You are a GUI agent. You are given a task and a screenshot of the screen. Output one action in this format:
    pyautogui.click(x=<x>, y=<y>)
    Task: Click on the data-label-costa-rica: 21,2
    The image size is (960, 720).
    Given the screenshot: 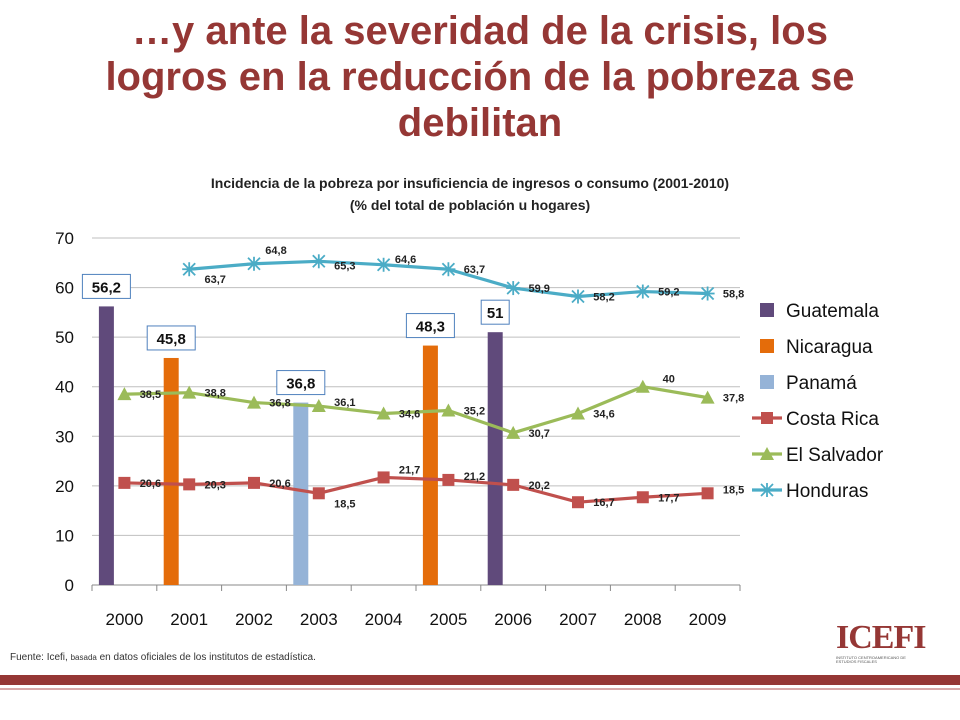 What is the action you would take?
    pyautogui.click(x=474, y=477)
    